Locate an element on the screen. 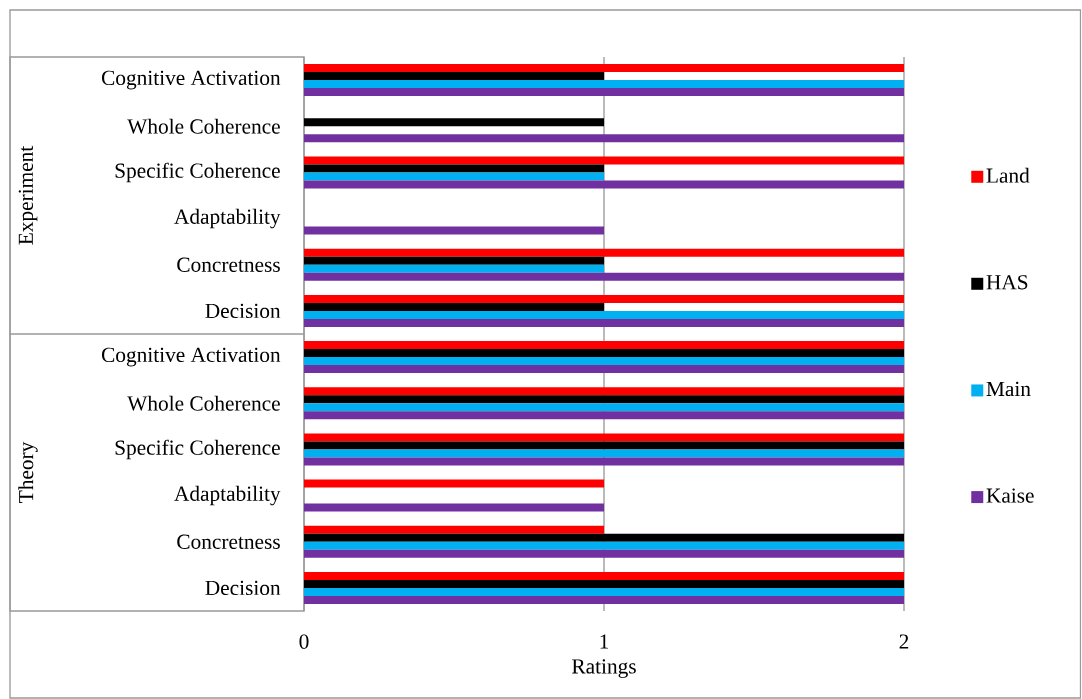 This screenshot has height=699, width=1082. legend-label: HAS is located at coordinates (1007, 282).